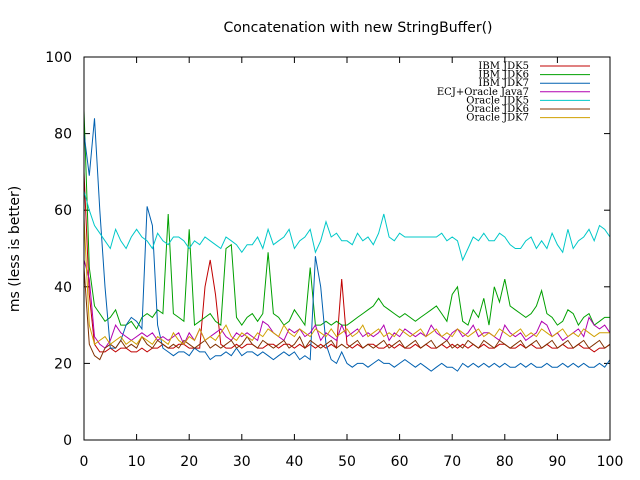 This screenshot has width=640, height=480. Describe the element at coordinates (63, 135) in the screenshot. I see `y-tick-label: 80` at that location.